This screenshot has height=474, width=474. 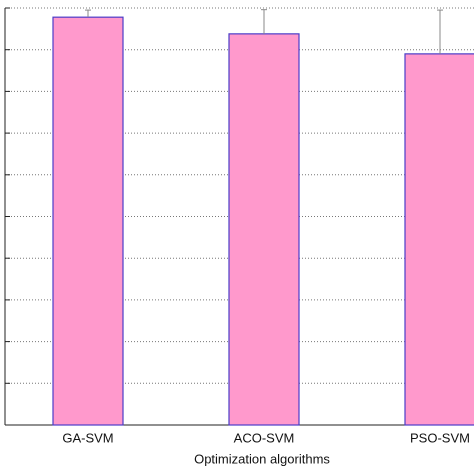 I want to click on x-tick-label: PSO-SVM, so click(x=440, y=437).